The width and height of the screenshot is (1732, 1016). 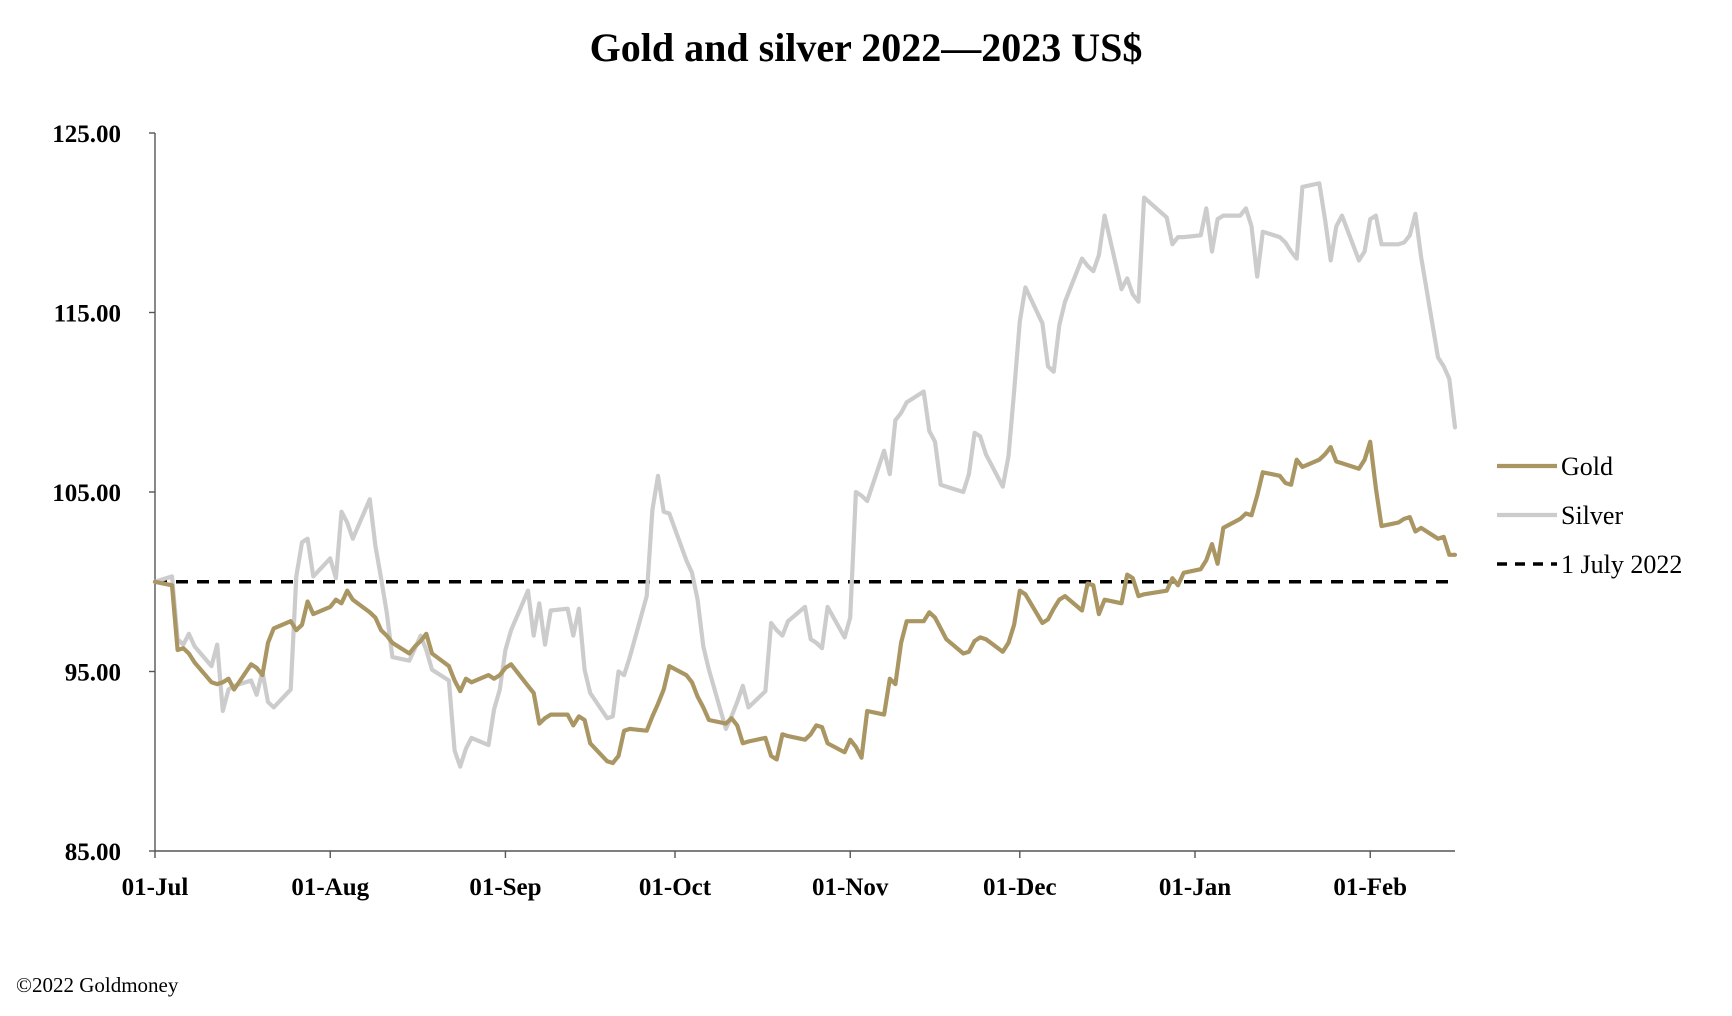 I want to click on y-tick-label: 105.00, so click(x=86, y=493).